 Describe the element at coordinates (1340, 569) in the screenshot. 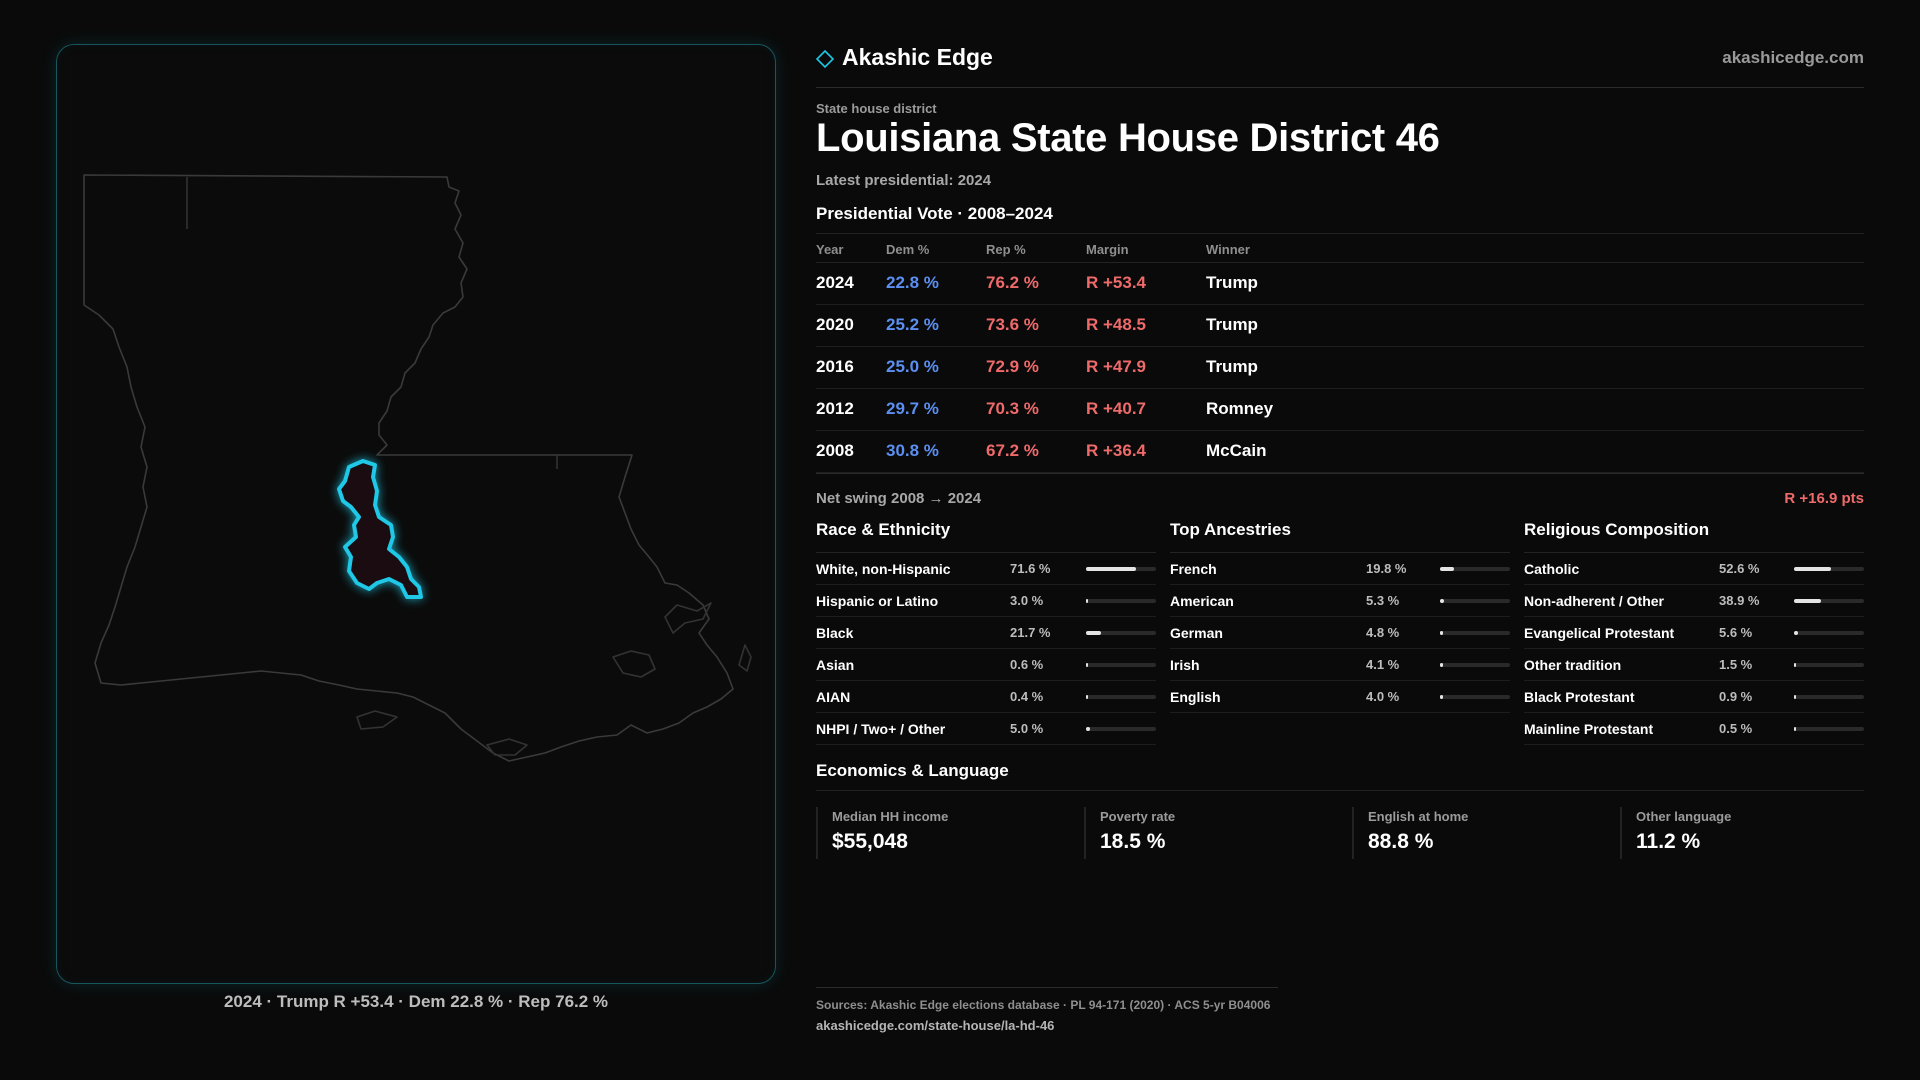

I see `list-item: French 19.8 %` at that location.